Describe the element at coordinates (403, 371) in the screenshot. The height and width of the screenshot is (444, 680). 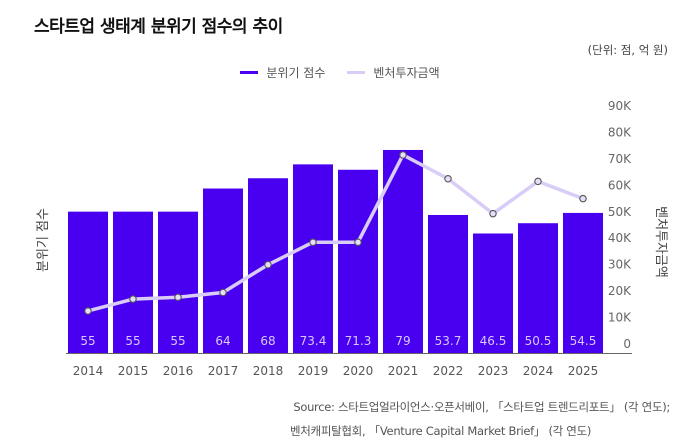
I see `x-tick-label: 2021` at that location.